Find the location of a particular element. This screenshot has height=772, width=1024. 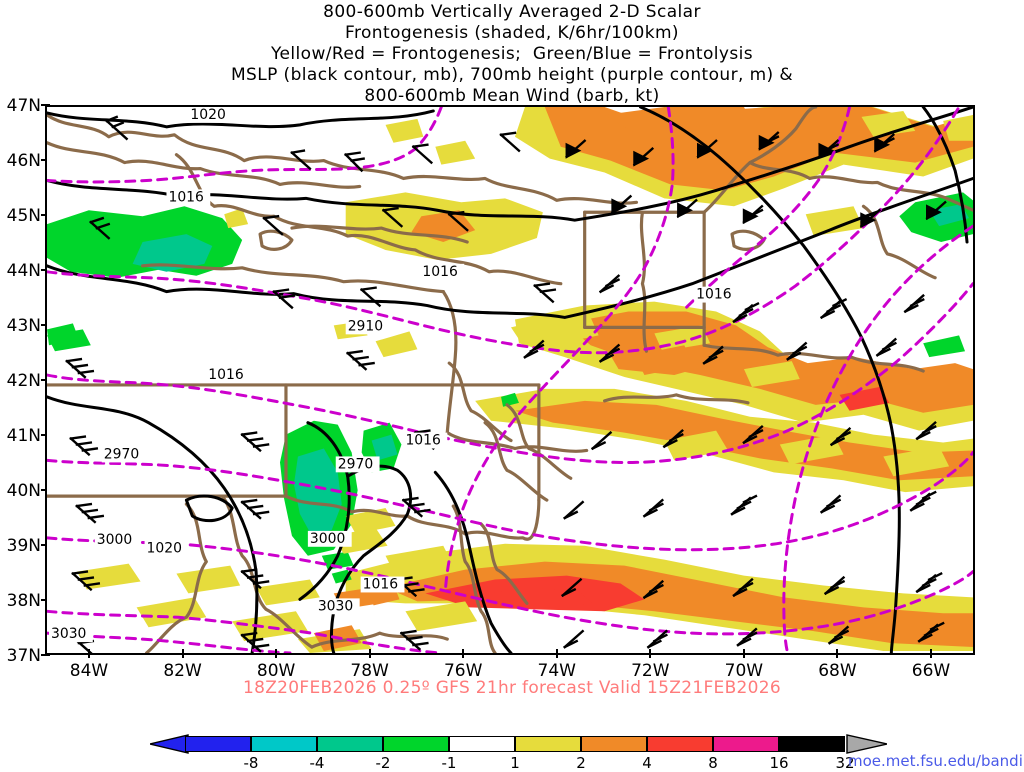

colorbar-tick-label: -1 is located at coordinates (449, 763).